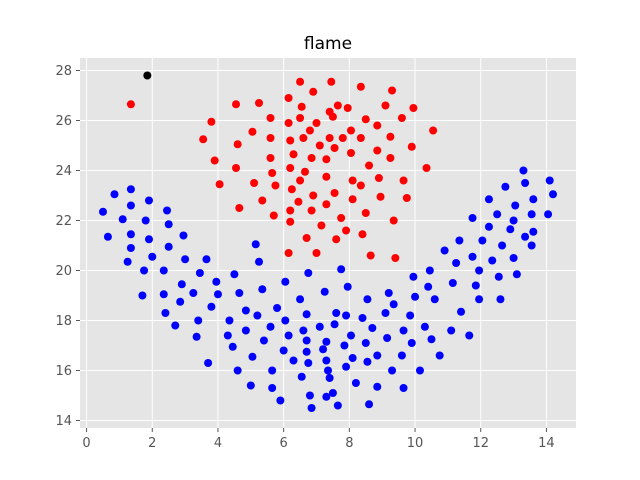 The image size is (640, 480). I want to click on y-tick-label: 22, so click(63, 221).